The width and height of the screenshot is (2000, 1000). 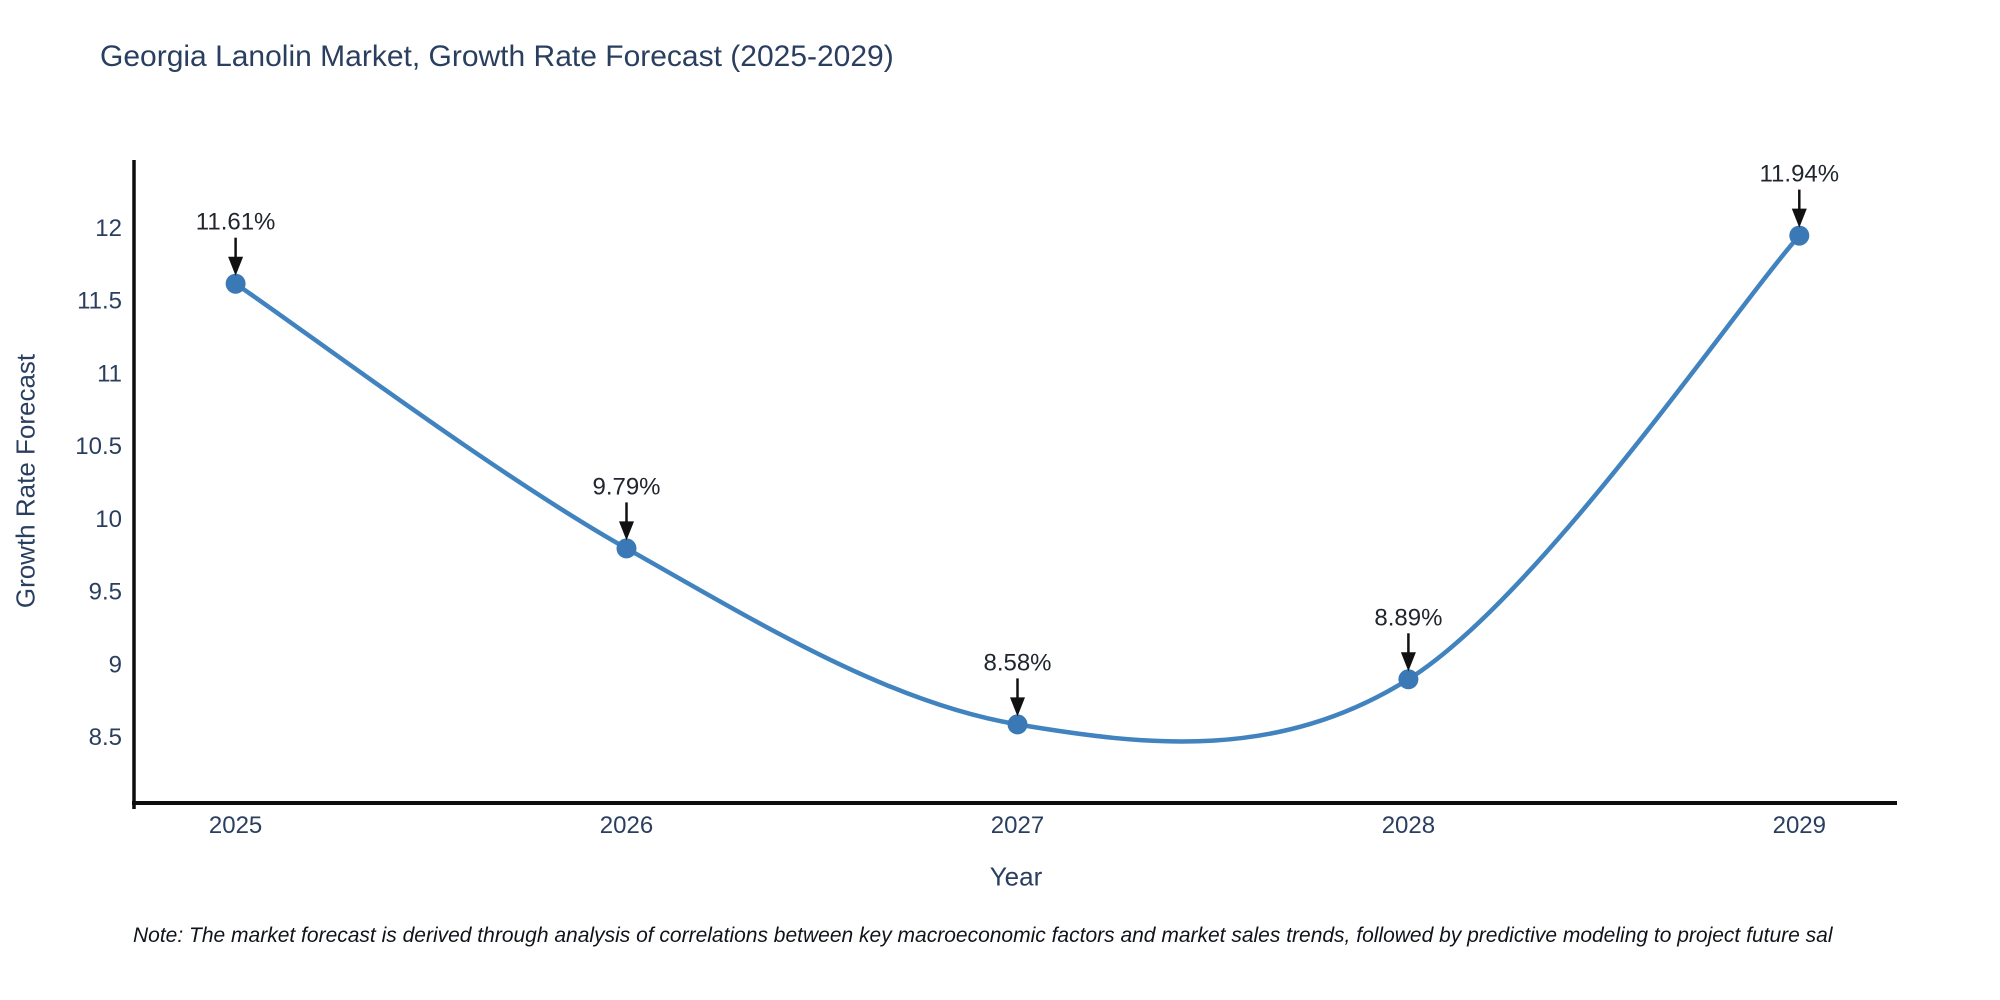 I want to click on y-tick-label: 10.5, so click(x=98, y=446).